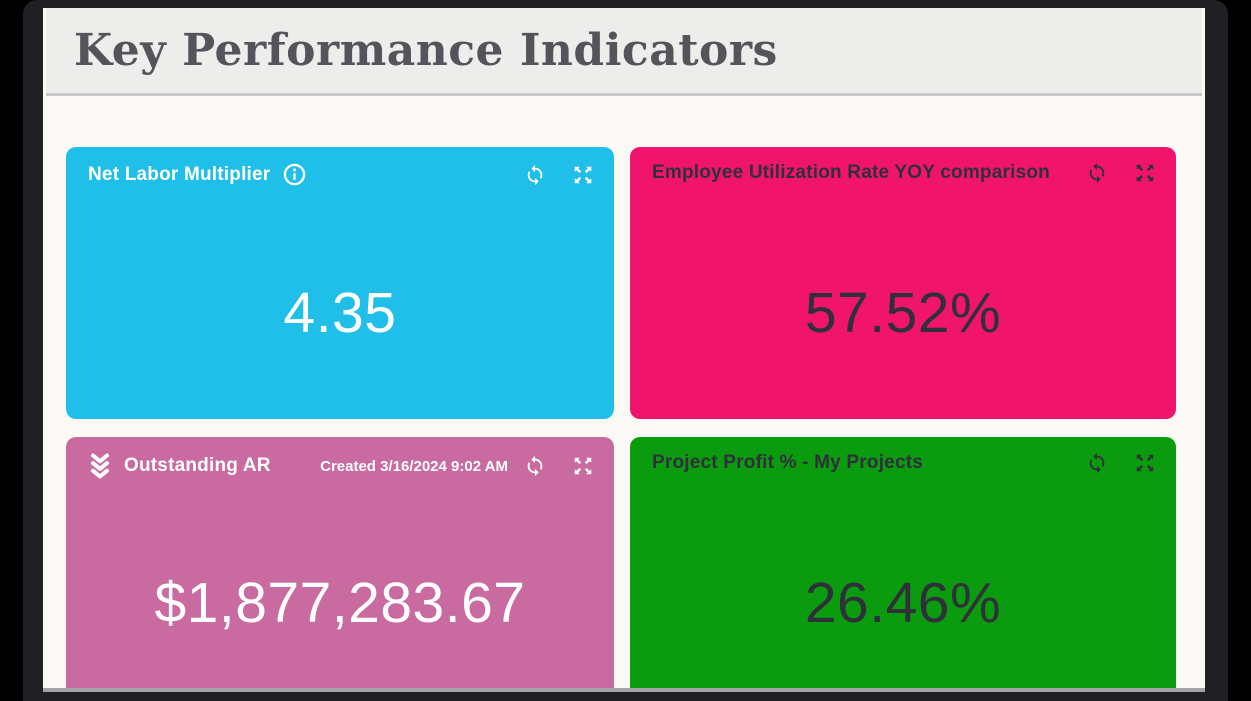 This screenshot has height=701, width=1251. Describe the element at coordinates (851, 172) in the screenshot. I see `card-title: Employee Utilization Rate YOY comparison` at that location.